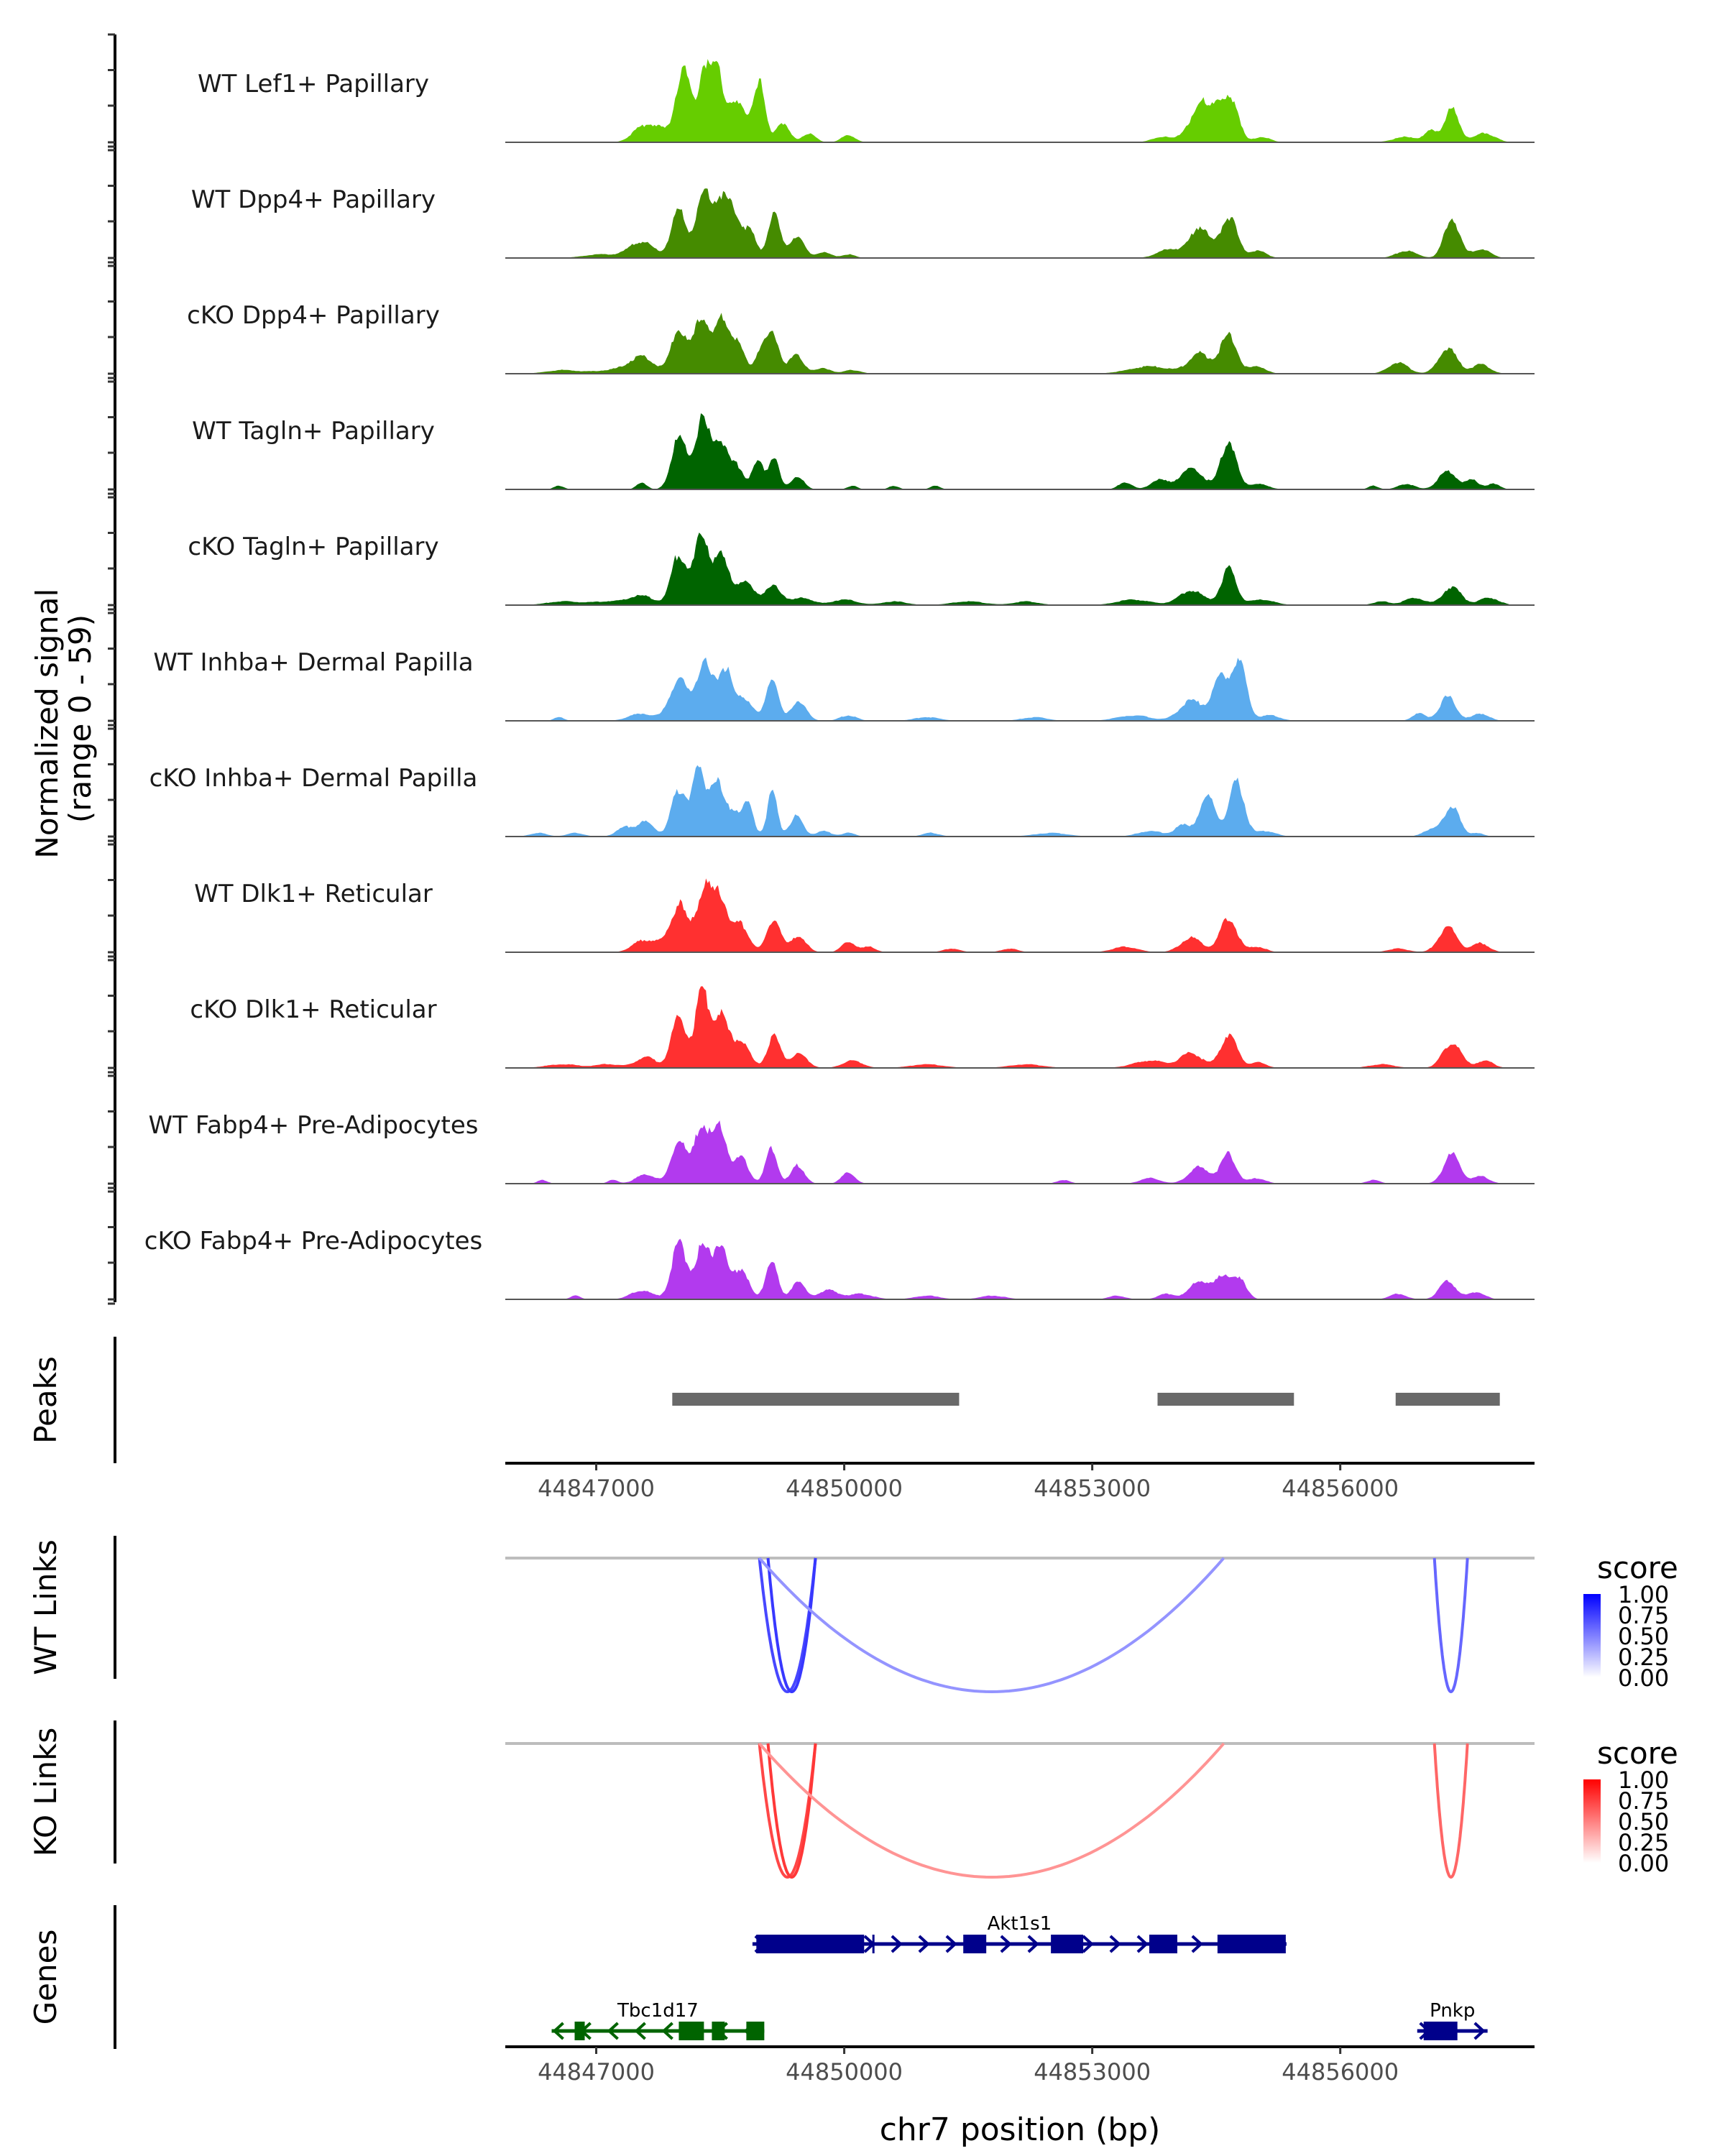 This screenshot has width=1725, height=2156. Describe the element at coordinates (1020, 2065) in the screenshot. I see `x-axis-lower: 44847000 44850000 44853000 44856000` at that location.